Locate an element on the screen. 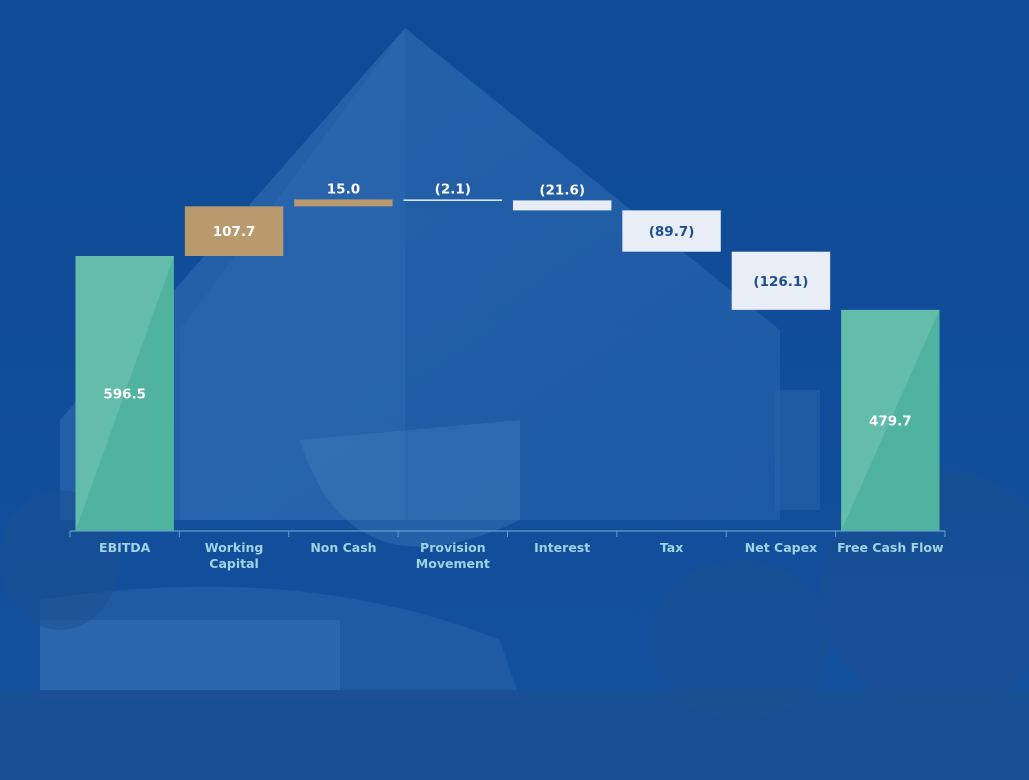  x-tick-label-tax: Tax is located at coordinates (671, 547).